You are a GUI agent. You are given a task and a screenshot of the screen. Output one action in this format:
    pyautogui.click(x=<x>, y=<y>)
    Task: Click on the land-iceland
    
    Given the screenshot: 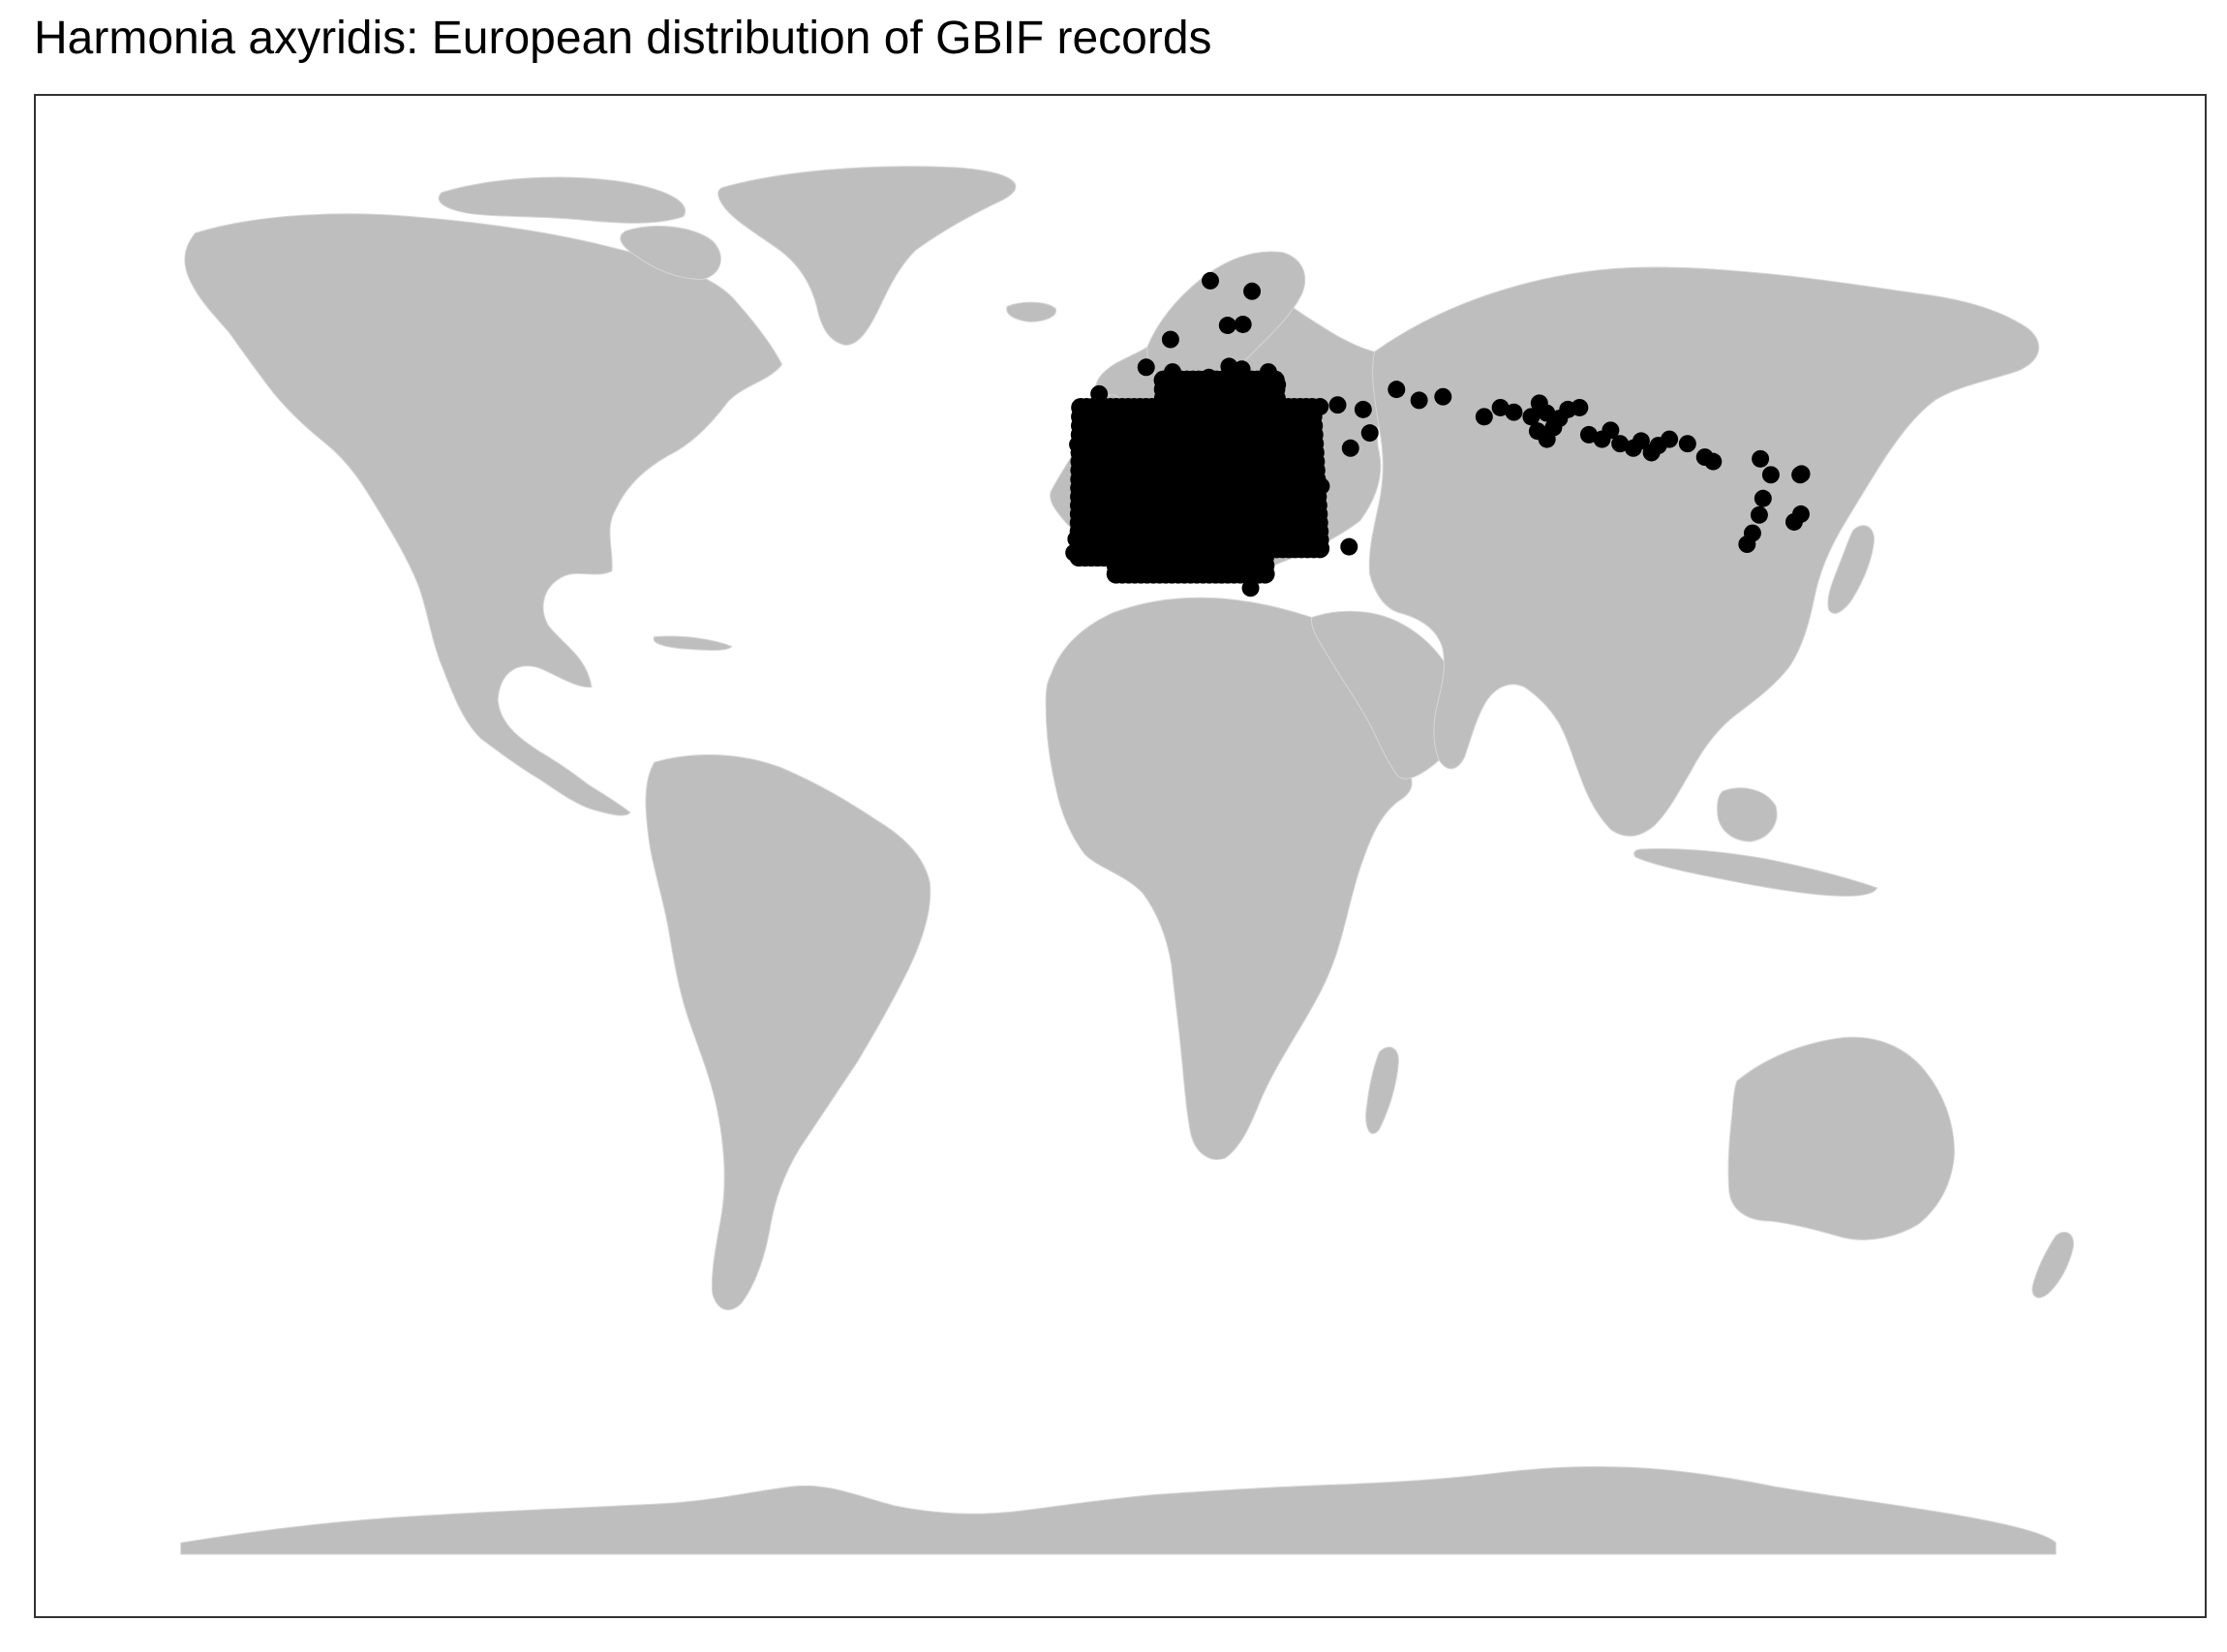 What is the action you would take?
    pyautogui.click(x=1031, y=311)
    